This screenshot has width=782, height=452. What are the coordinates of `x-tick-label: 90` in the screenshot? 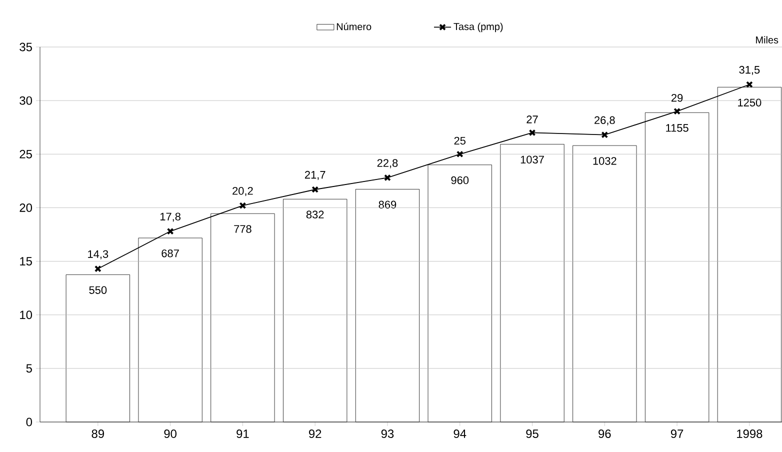 It's located at (170, 434).